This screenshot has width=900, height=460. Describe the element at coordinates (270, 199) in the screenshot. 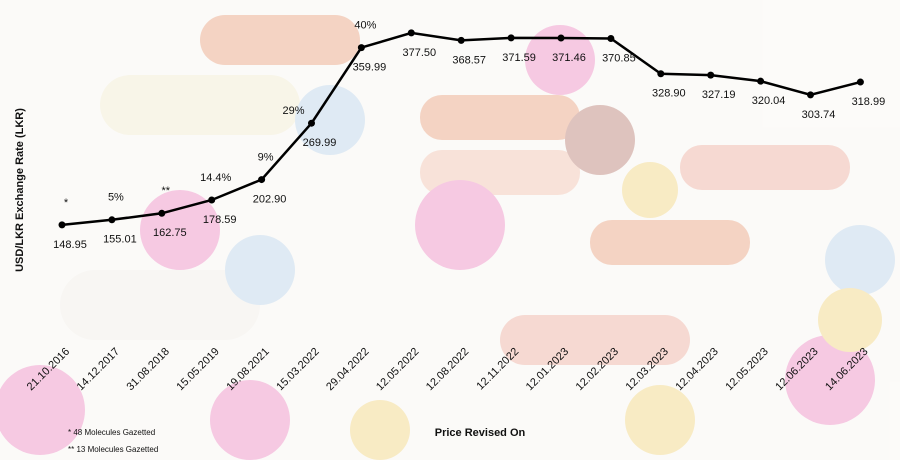

I see `value-label: 202.90` at that location.